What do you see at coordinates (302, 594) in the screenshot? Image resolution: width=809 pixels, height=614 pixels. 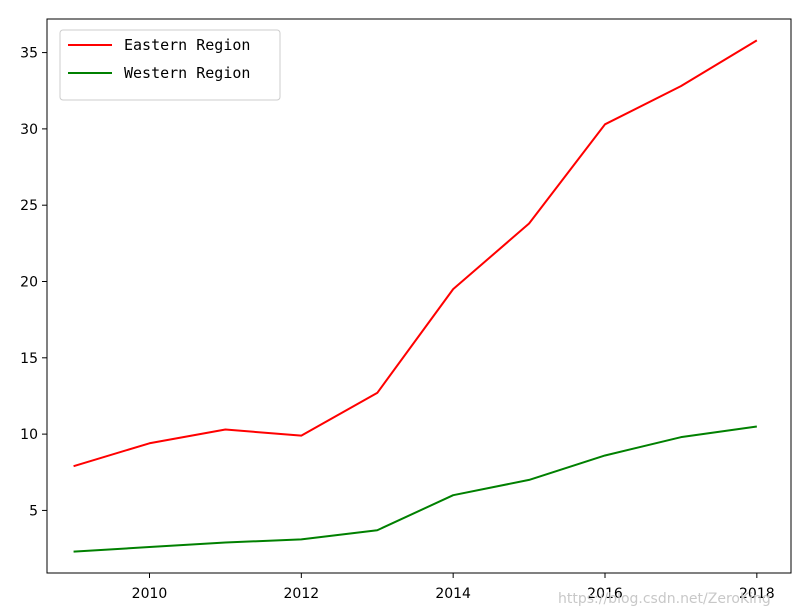 I see `x-tick-label-1: 2012` at bounding box center [302, 594].